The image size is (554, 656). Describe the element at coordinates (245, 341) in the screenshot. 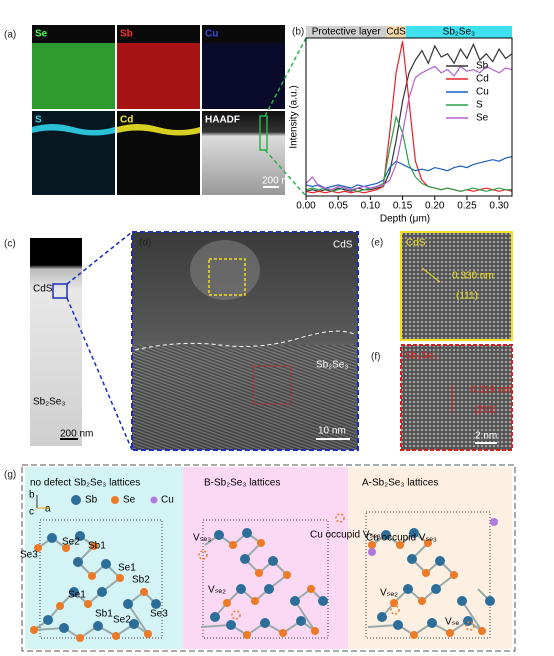

I see `panel-frame` at that location.